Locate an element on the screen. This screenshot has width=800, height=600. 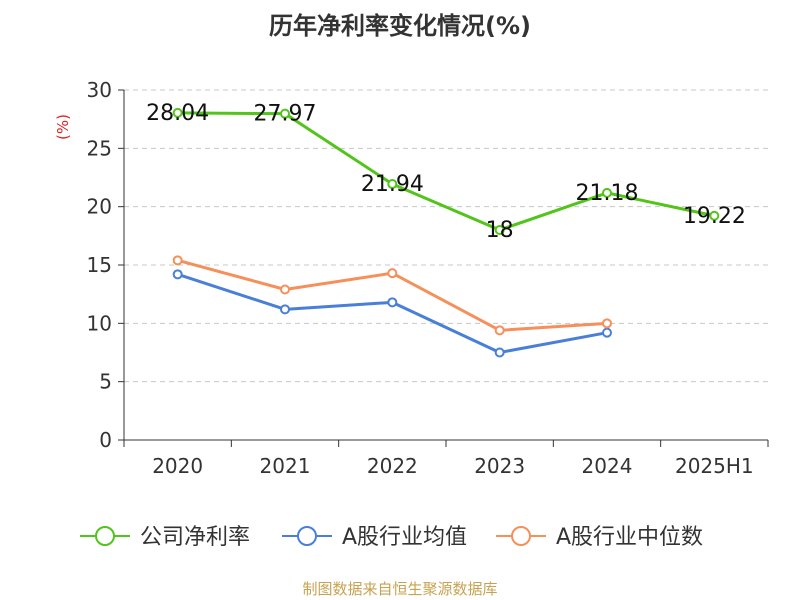
y-tick-label: 0 is located at coordinates (105, 440).